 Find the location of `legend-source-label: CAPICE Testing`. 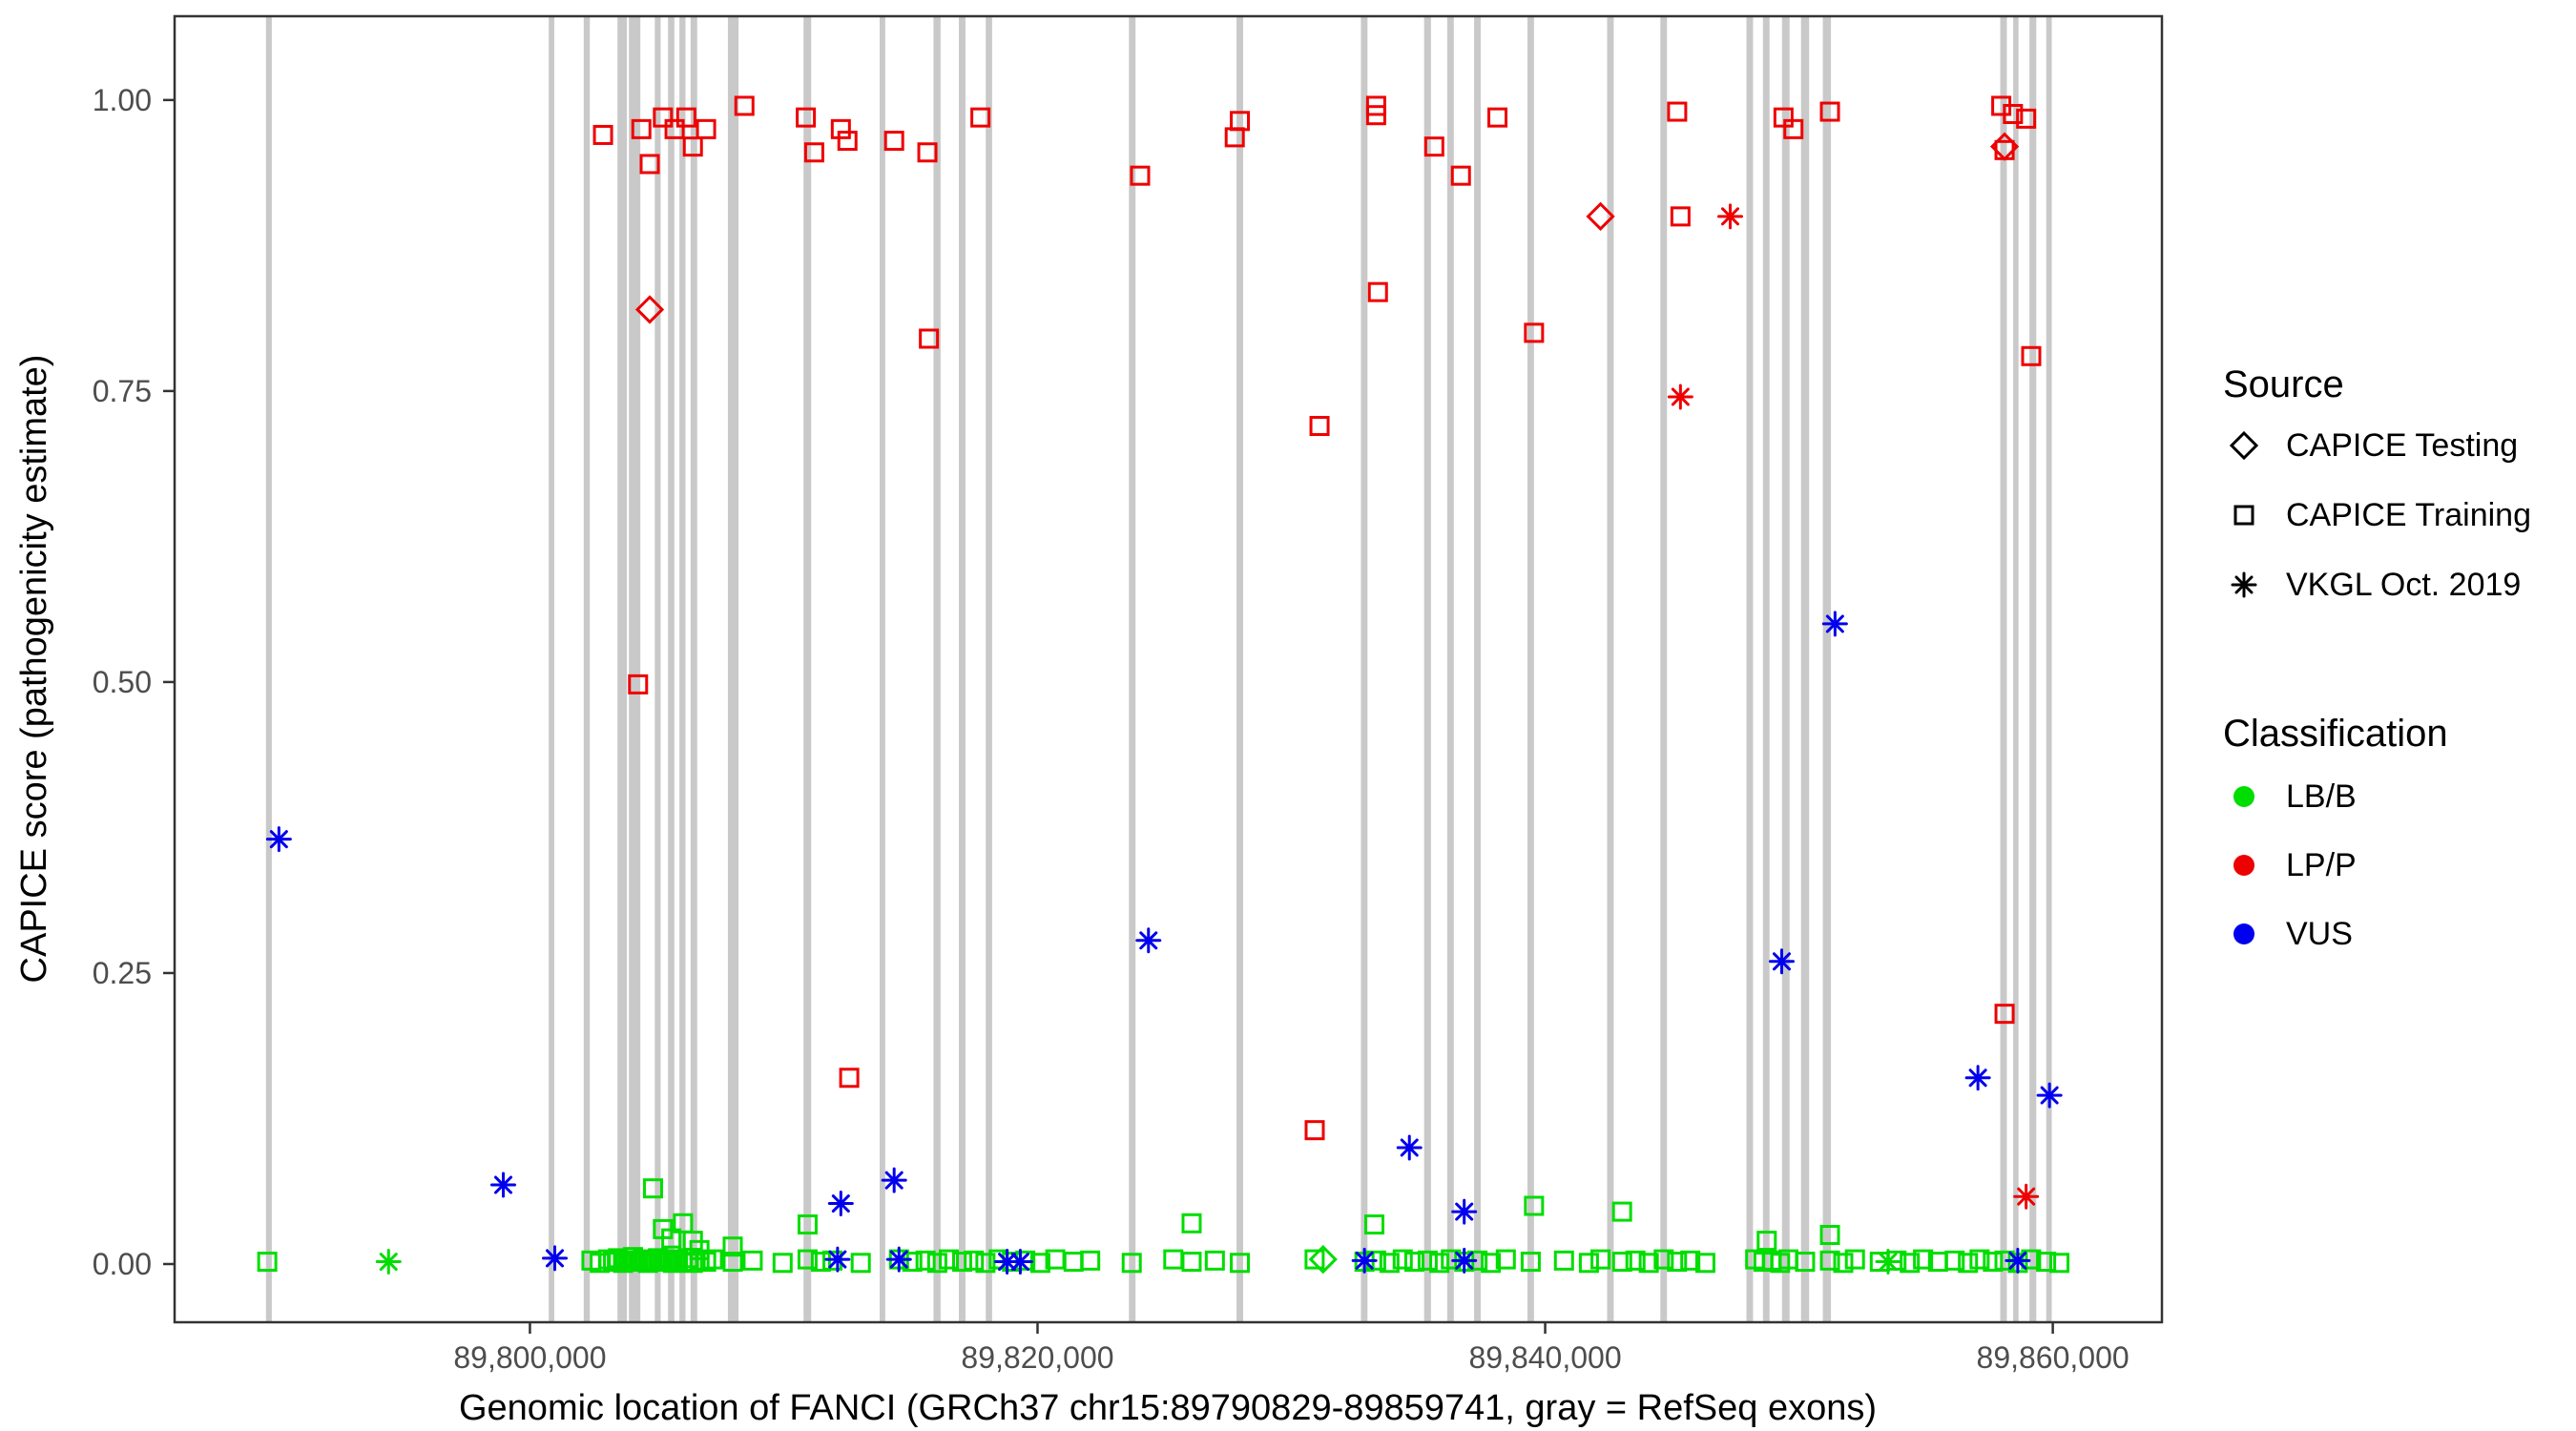

legend-source-label: CAPICE Testing is located at coordinates (2402, 446).